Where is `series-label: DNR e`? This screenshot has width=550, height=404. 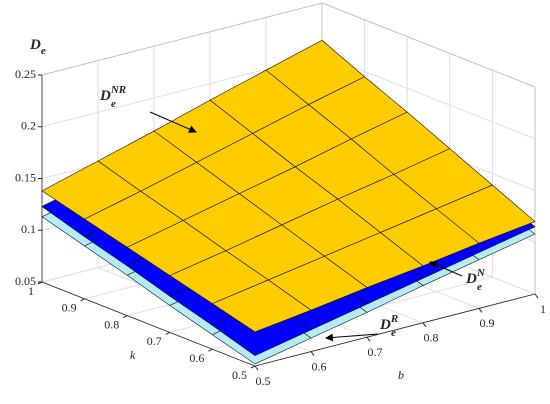 series-label: DNR e is located at coordinates (112, 97).